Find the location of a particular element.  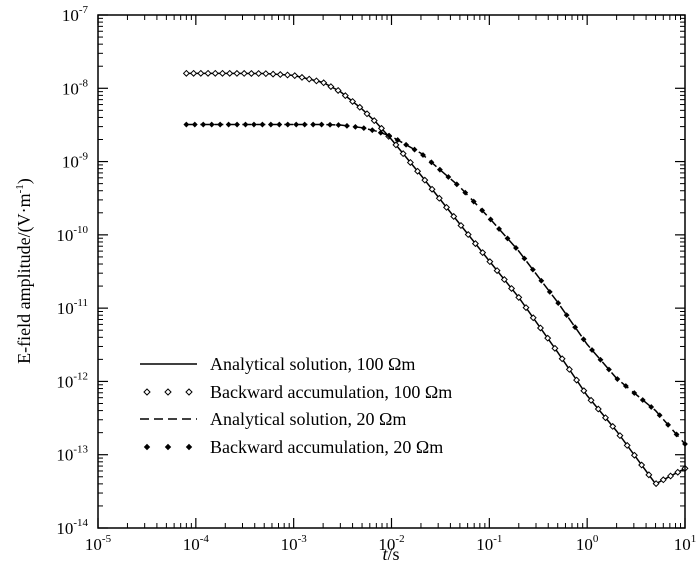

y-tick-label: 10⁻¹¹ is located at coordinates (72, 307).